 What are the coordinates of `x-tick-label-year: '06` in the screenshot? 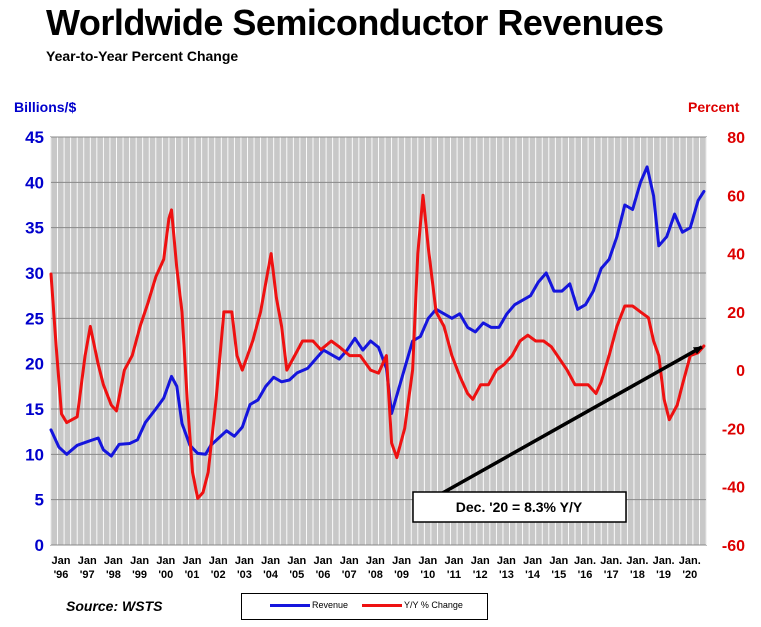 It's located at (323, 575).